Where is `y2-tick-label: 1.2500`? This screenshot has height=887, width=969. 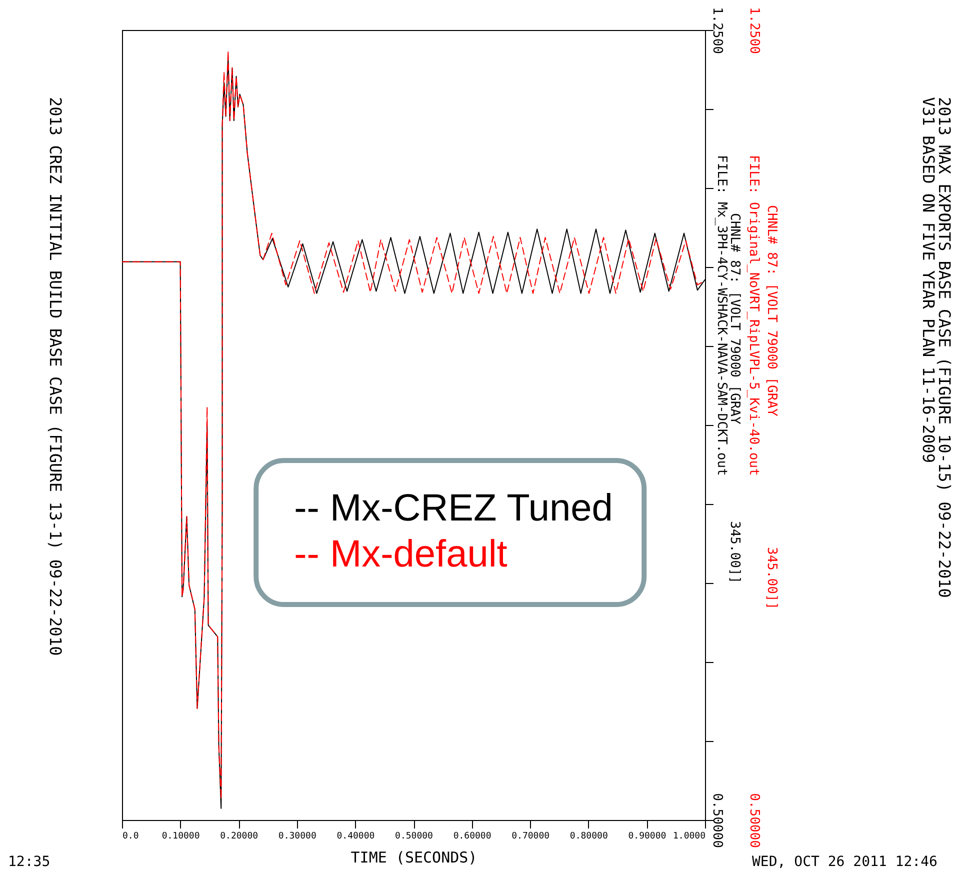
y2-tick-label: 1.2500 is located at coordinates (754, 30).